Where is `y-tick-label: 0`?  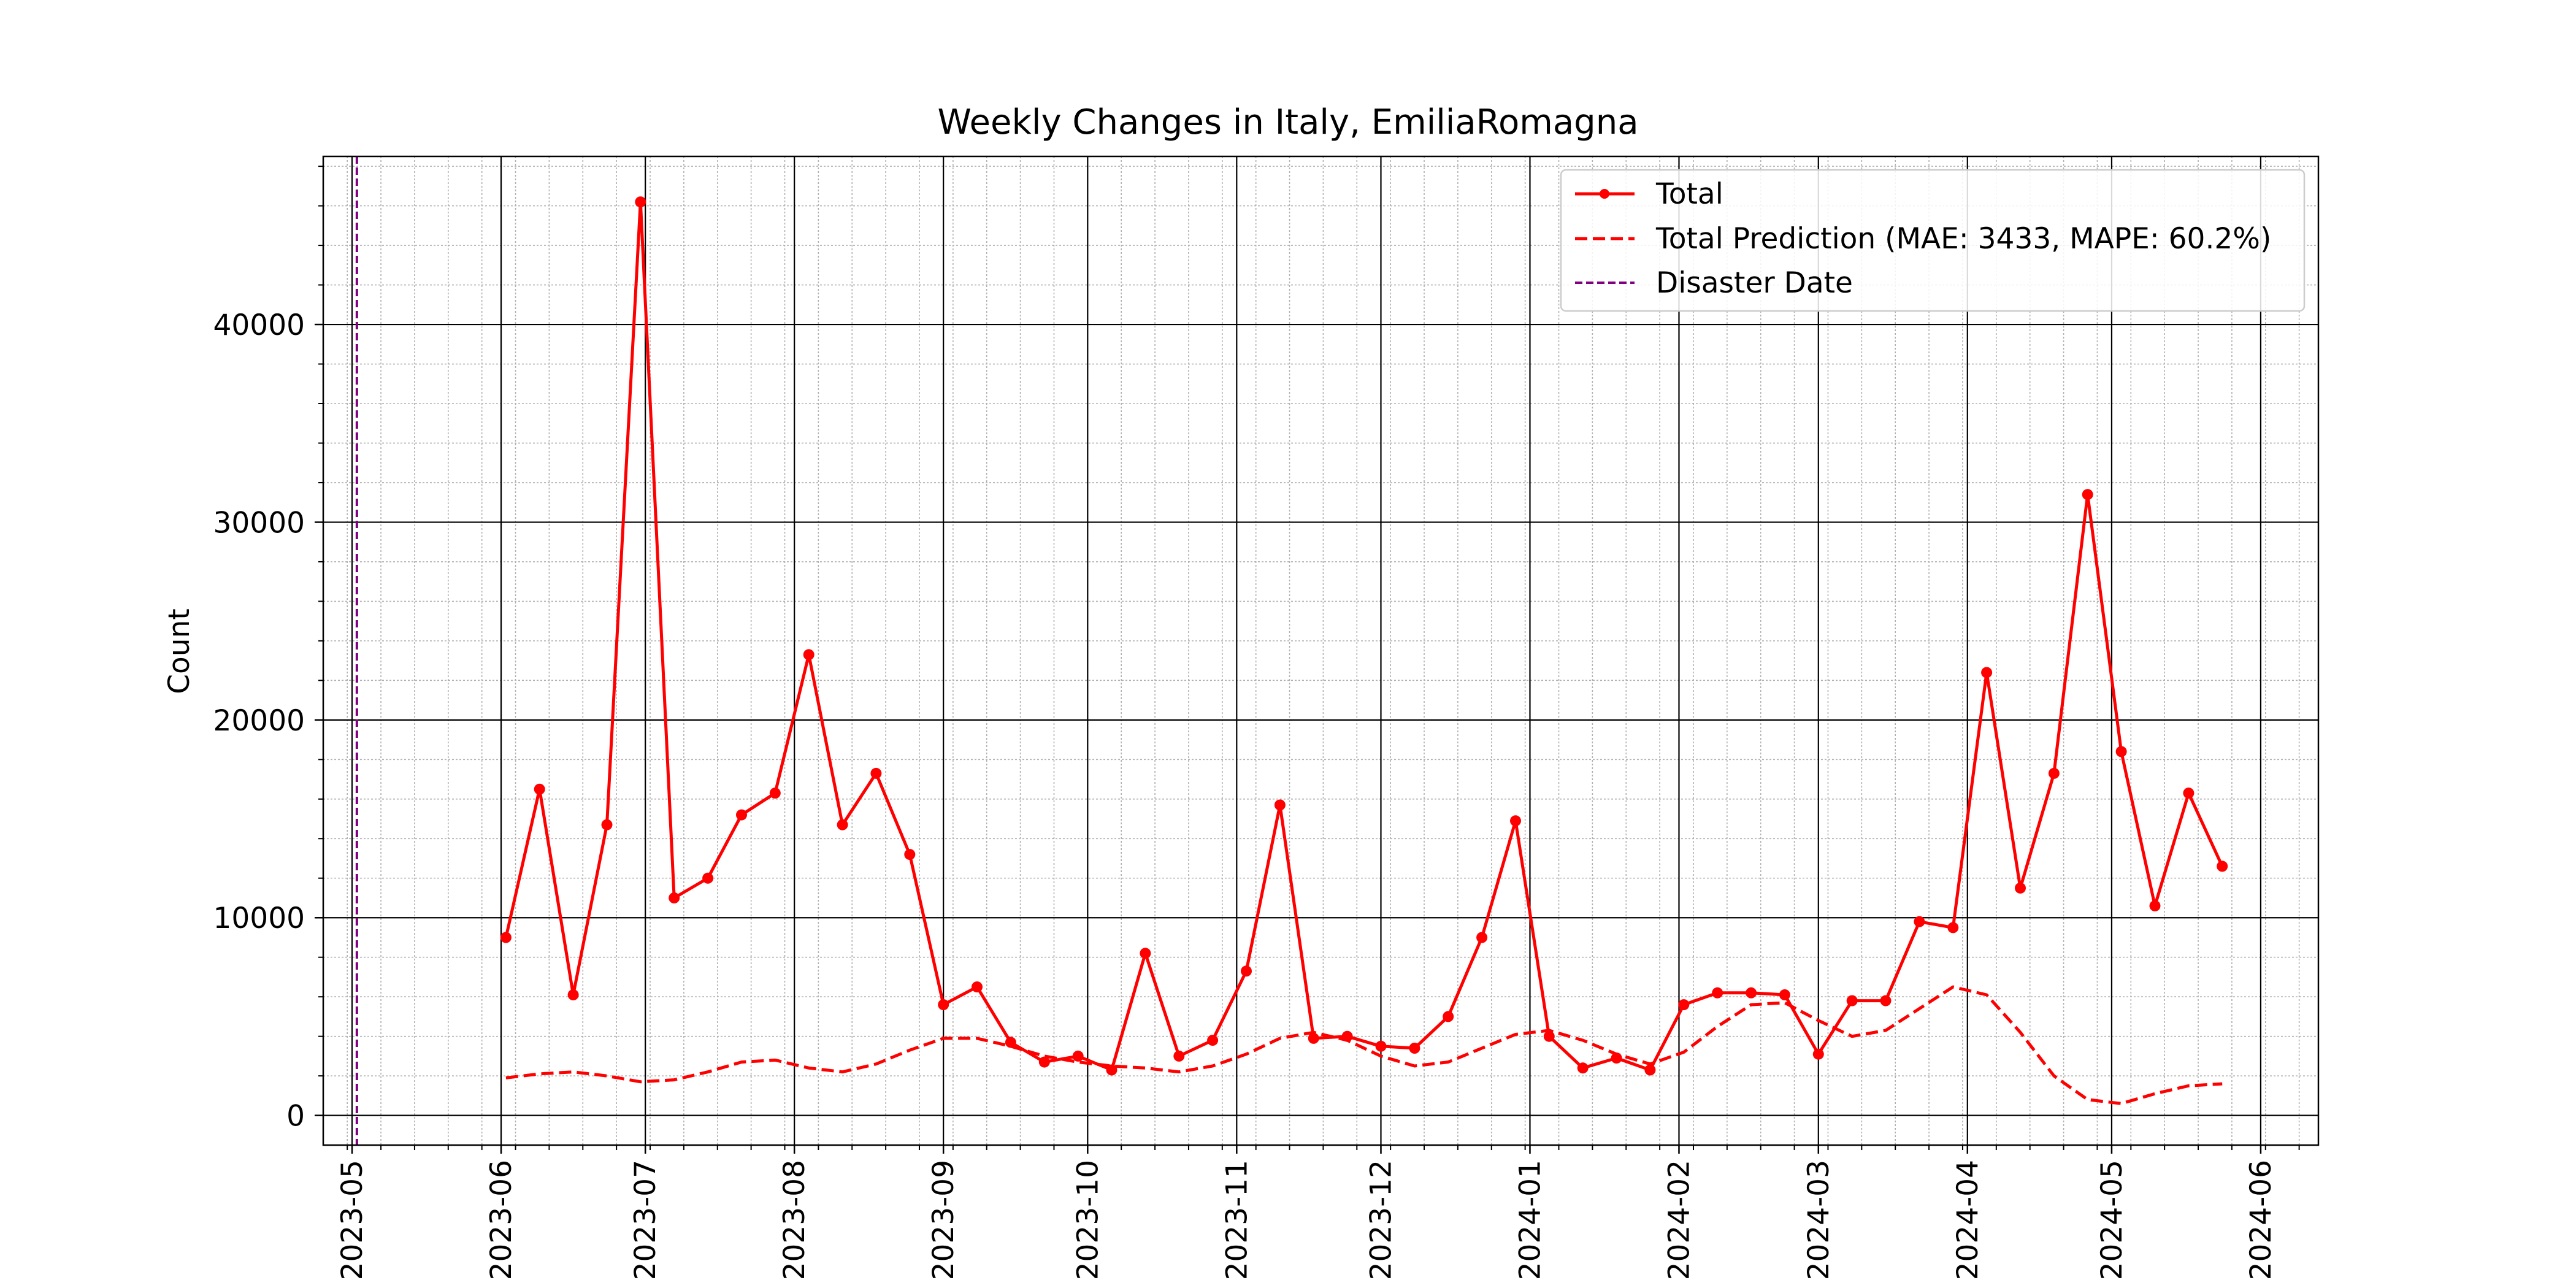 y-tick-label: 0 is located at coordinates (295, 1116).